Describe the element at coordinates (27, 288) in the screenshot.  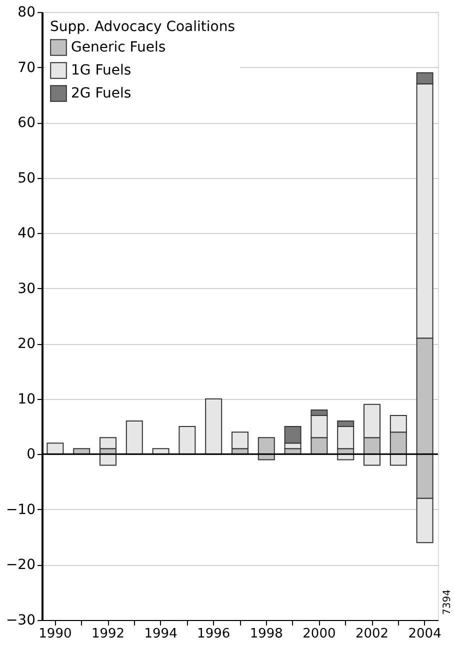
I see `y-tick-label: 30` at that location.